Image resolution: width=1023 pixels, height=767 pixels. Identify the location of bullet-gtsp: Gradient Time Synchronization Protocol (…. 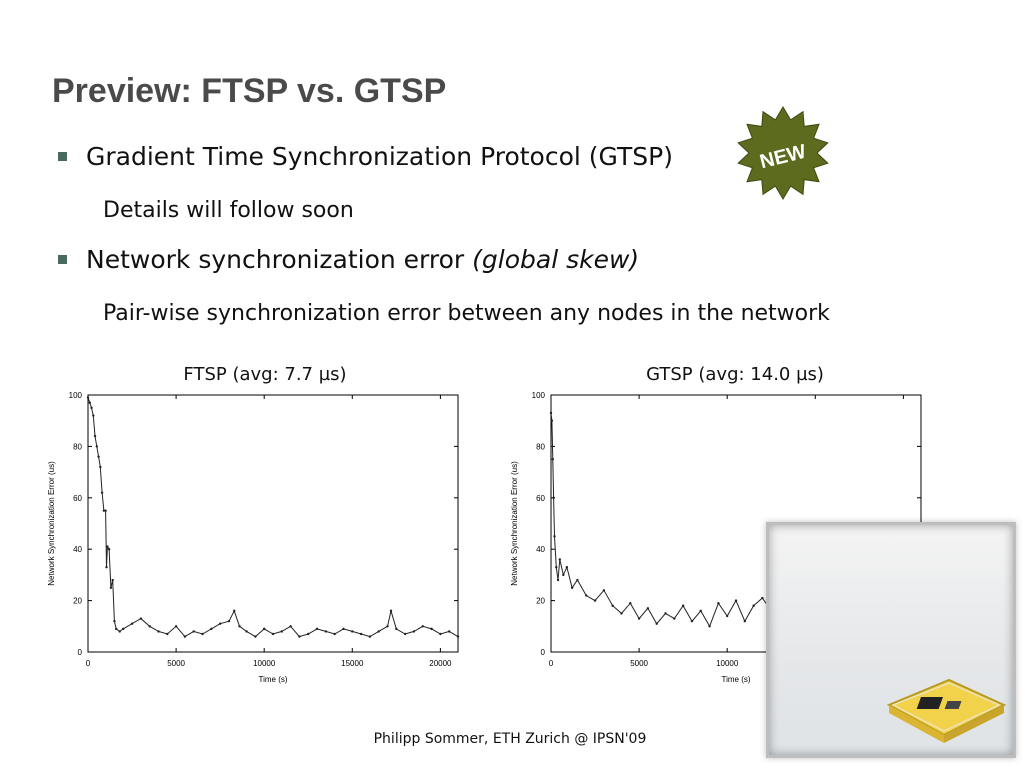
(379, 156).